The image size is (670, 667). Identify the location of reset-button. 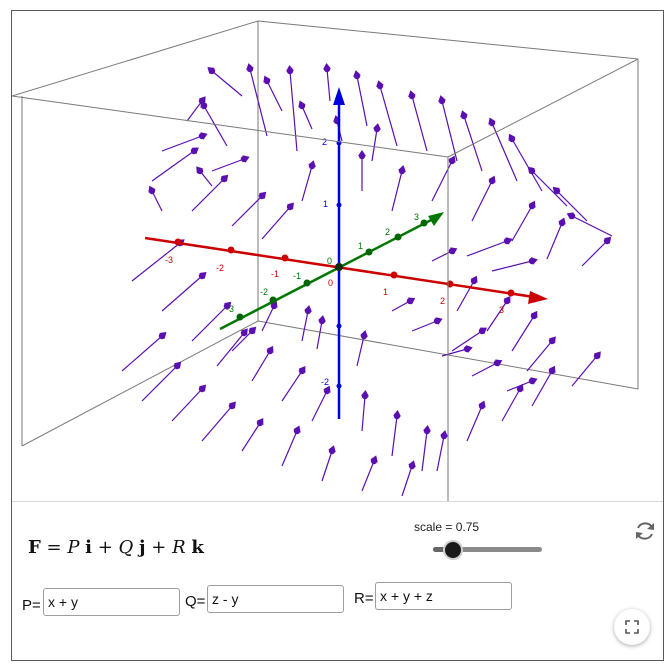
(645, 531).